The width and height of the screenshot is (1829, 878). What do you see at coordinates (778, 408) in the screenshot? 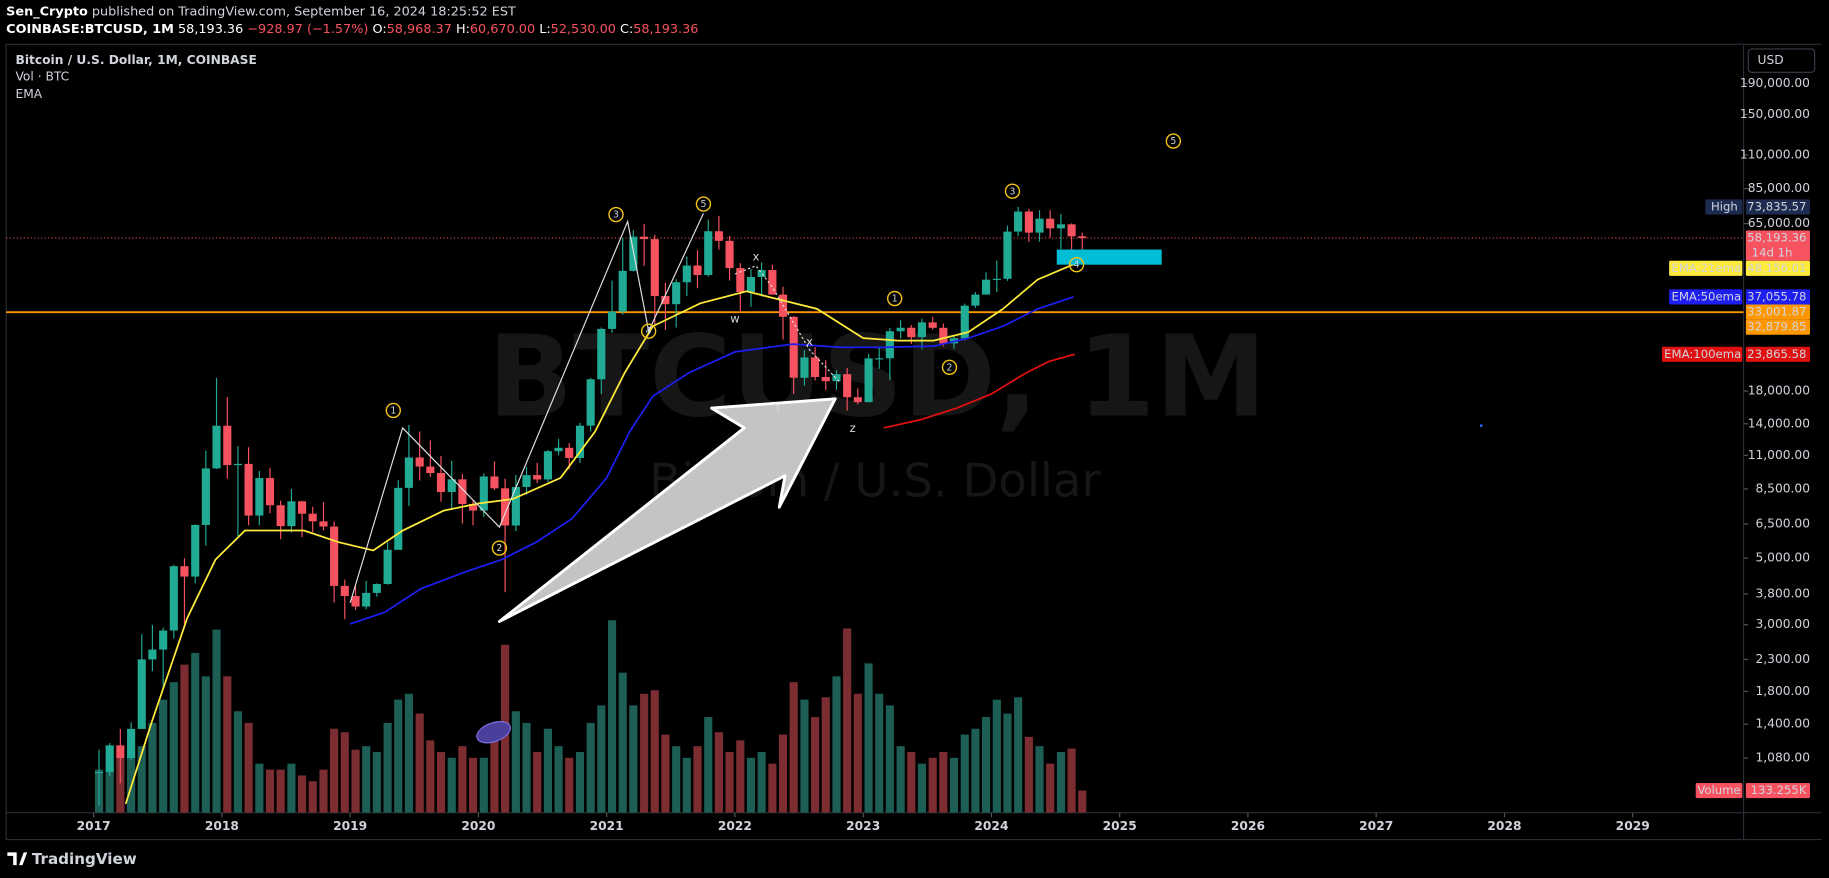
I see `wave-label: Y` at bounding box center [778, 408].